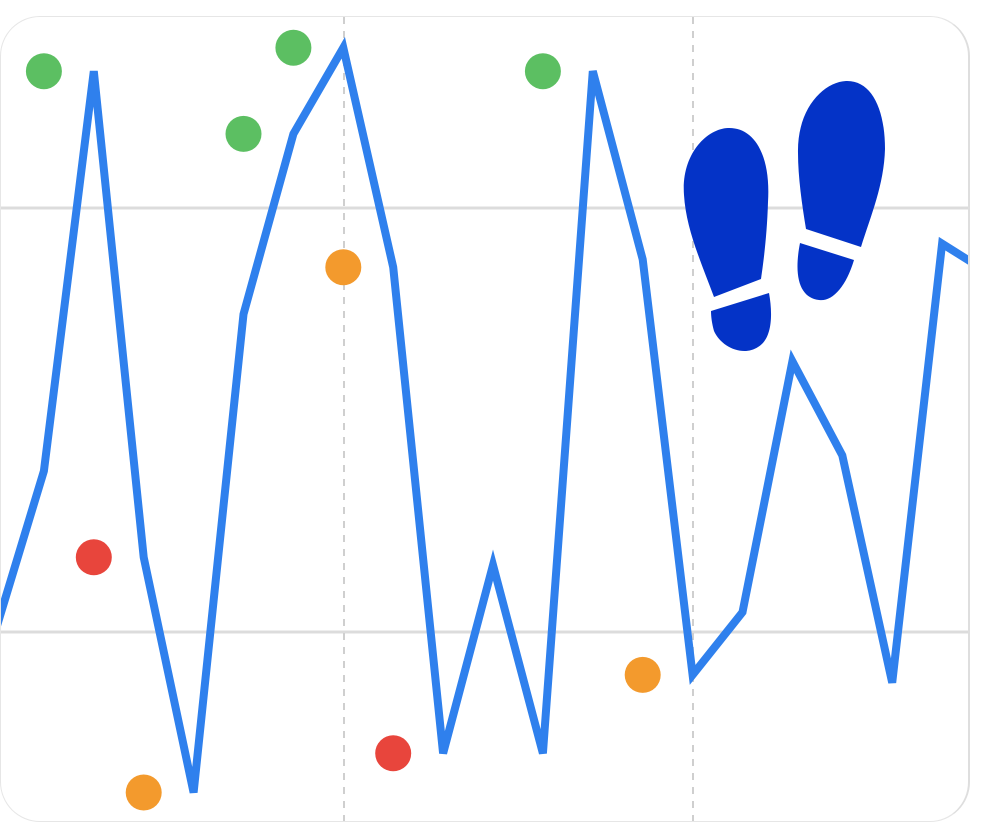 The image size is (993, 825). What do you see at coordinates (825, 272) in the screenshot?
I see `right-footprint-heel` at bounding box center [825, 272].